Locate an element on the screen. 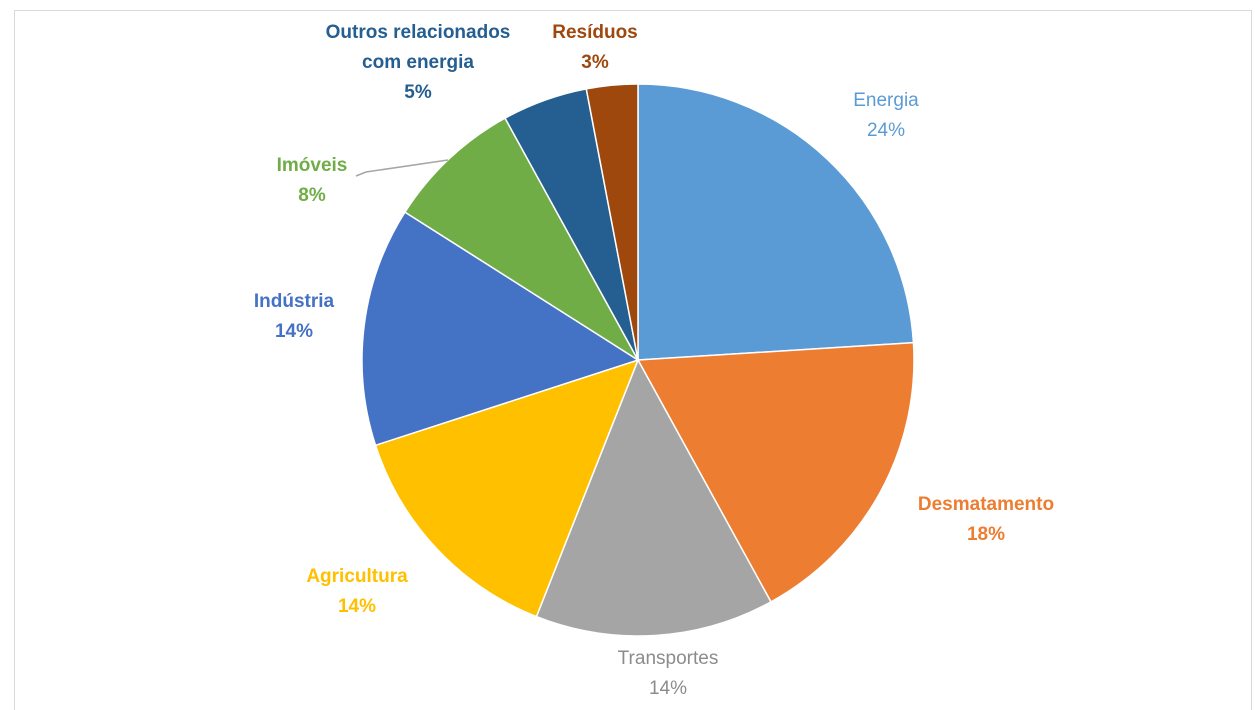 This screenshot has width=1255, height=710. data-label-agricultura: Agricultura is located at coordinates (357, 576).